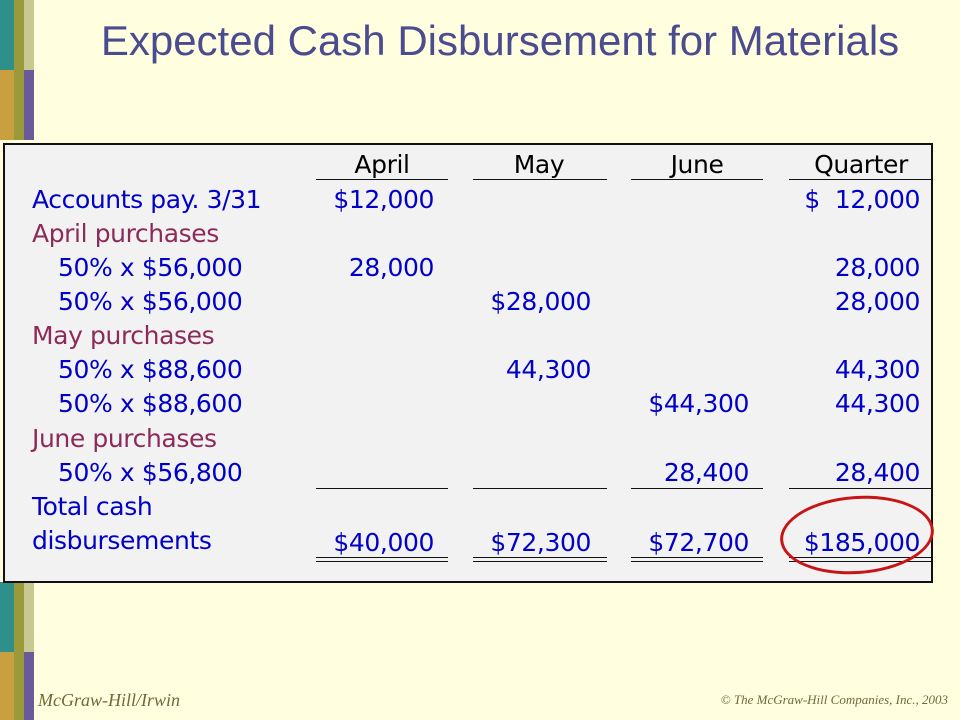 This screenshot has height=720, width=960. I want to click on cell-april: $12,000, so click(383, 199).